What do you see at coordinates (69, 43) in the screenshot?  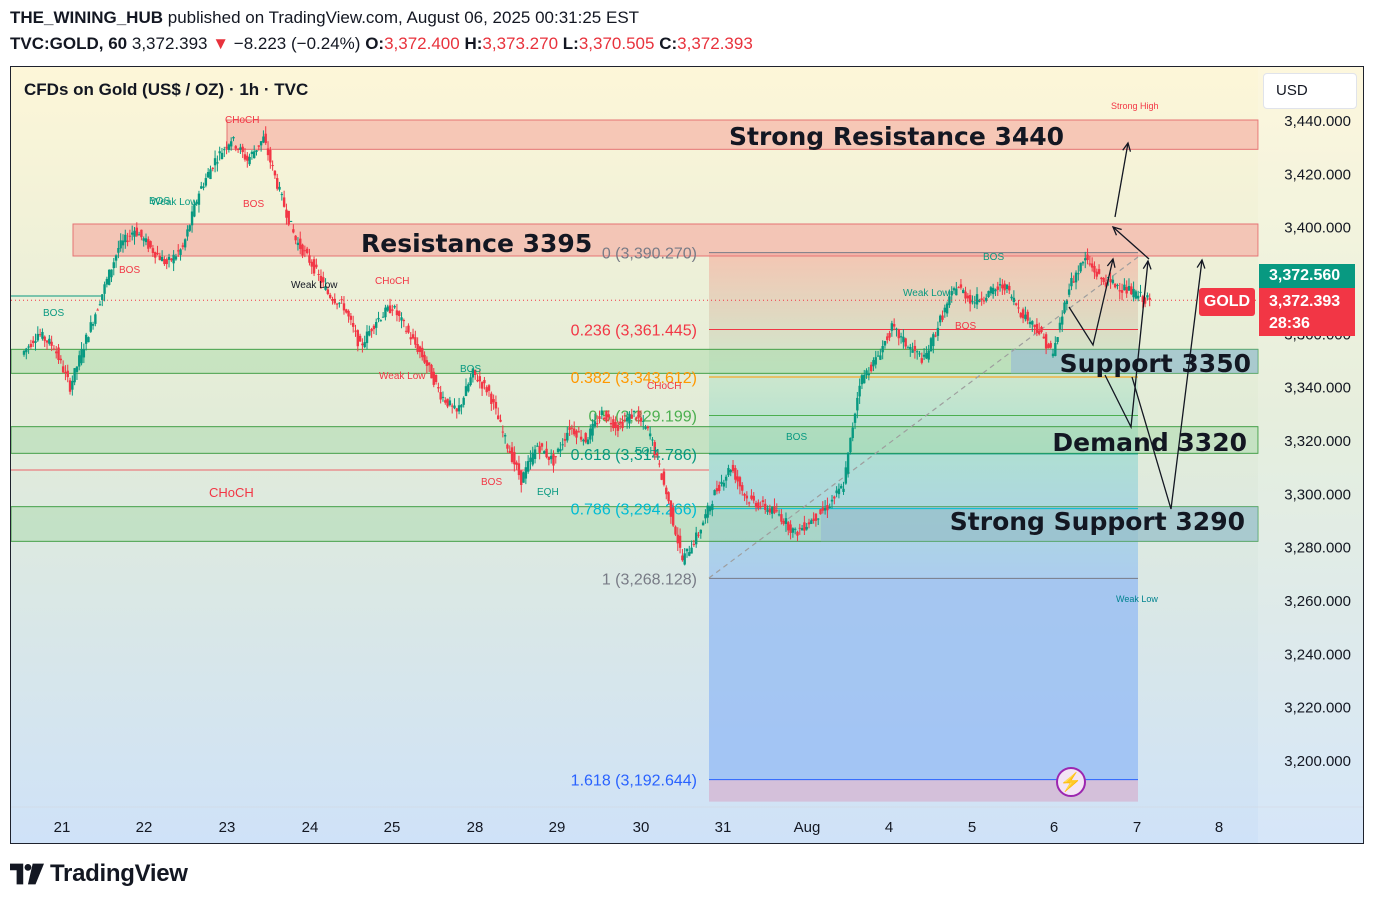 I see `symbol-label: TVC:GOLD, 60` at bounding box center [69, 43].